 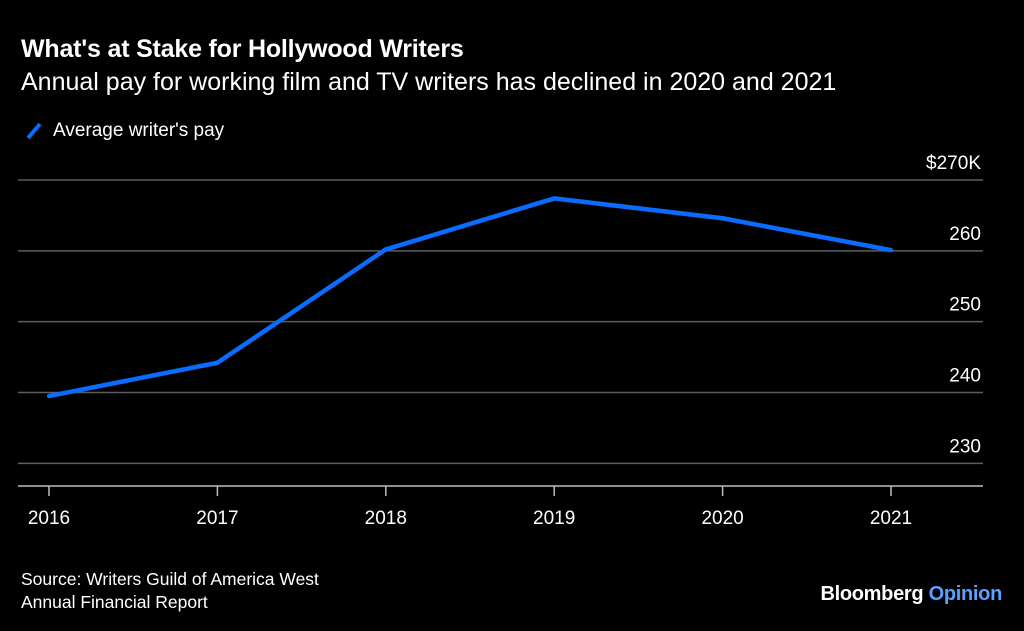 I want to click on data-point-2016, so click(x=49, y=396).